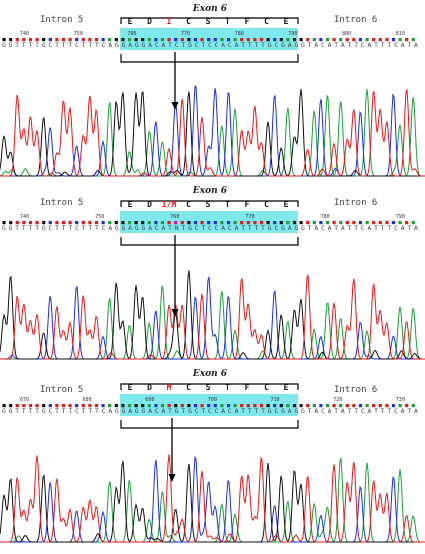  Describe the element at coordinates (24, 217) in the screenshot. I see `position-tick-label: 740` at that location.